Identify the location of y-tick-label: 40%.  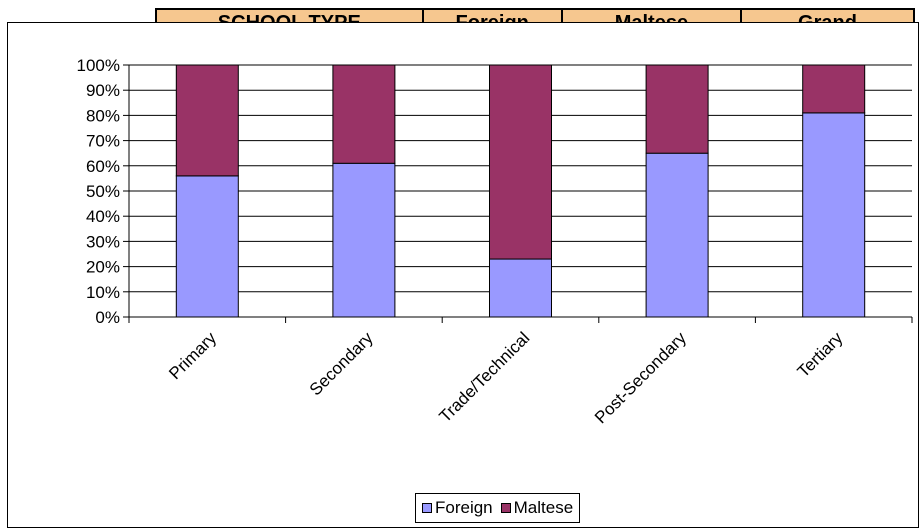
(103, 216).